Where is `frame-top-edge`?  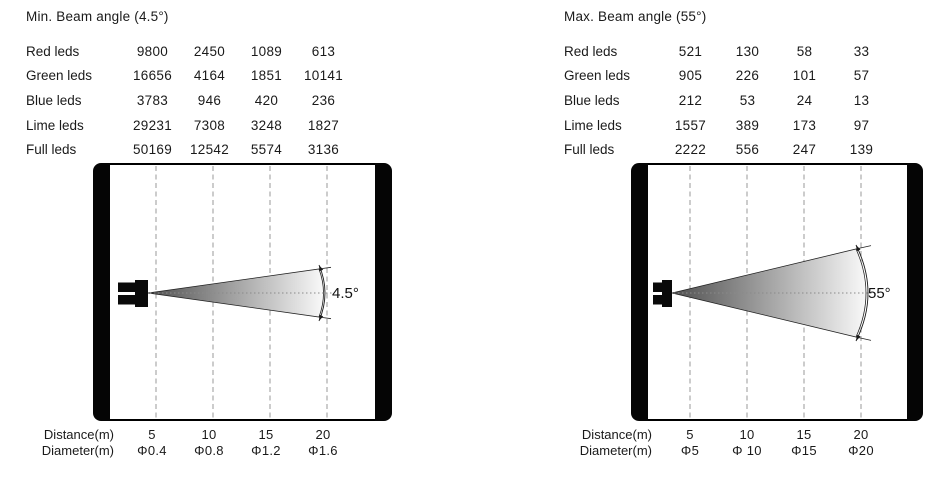
frame-top-edge is located at coordinates (777, 164).